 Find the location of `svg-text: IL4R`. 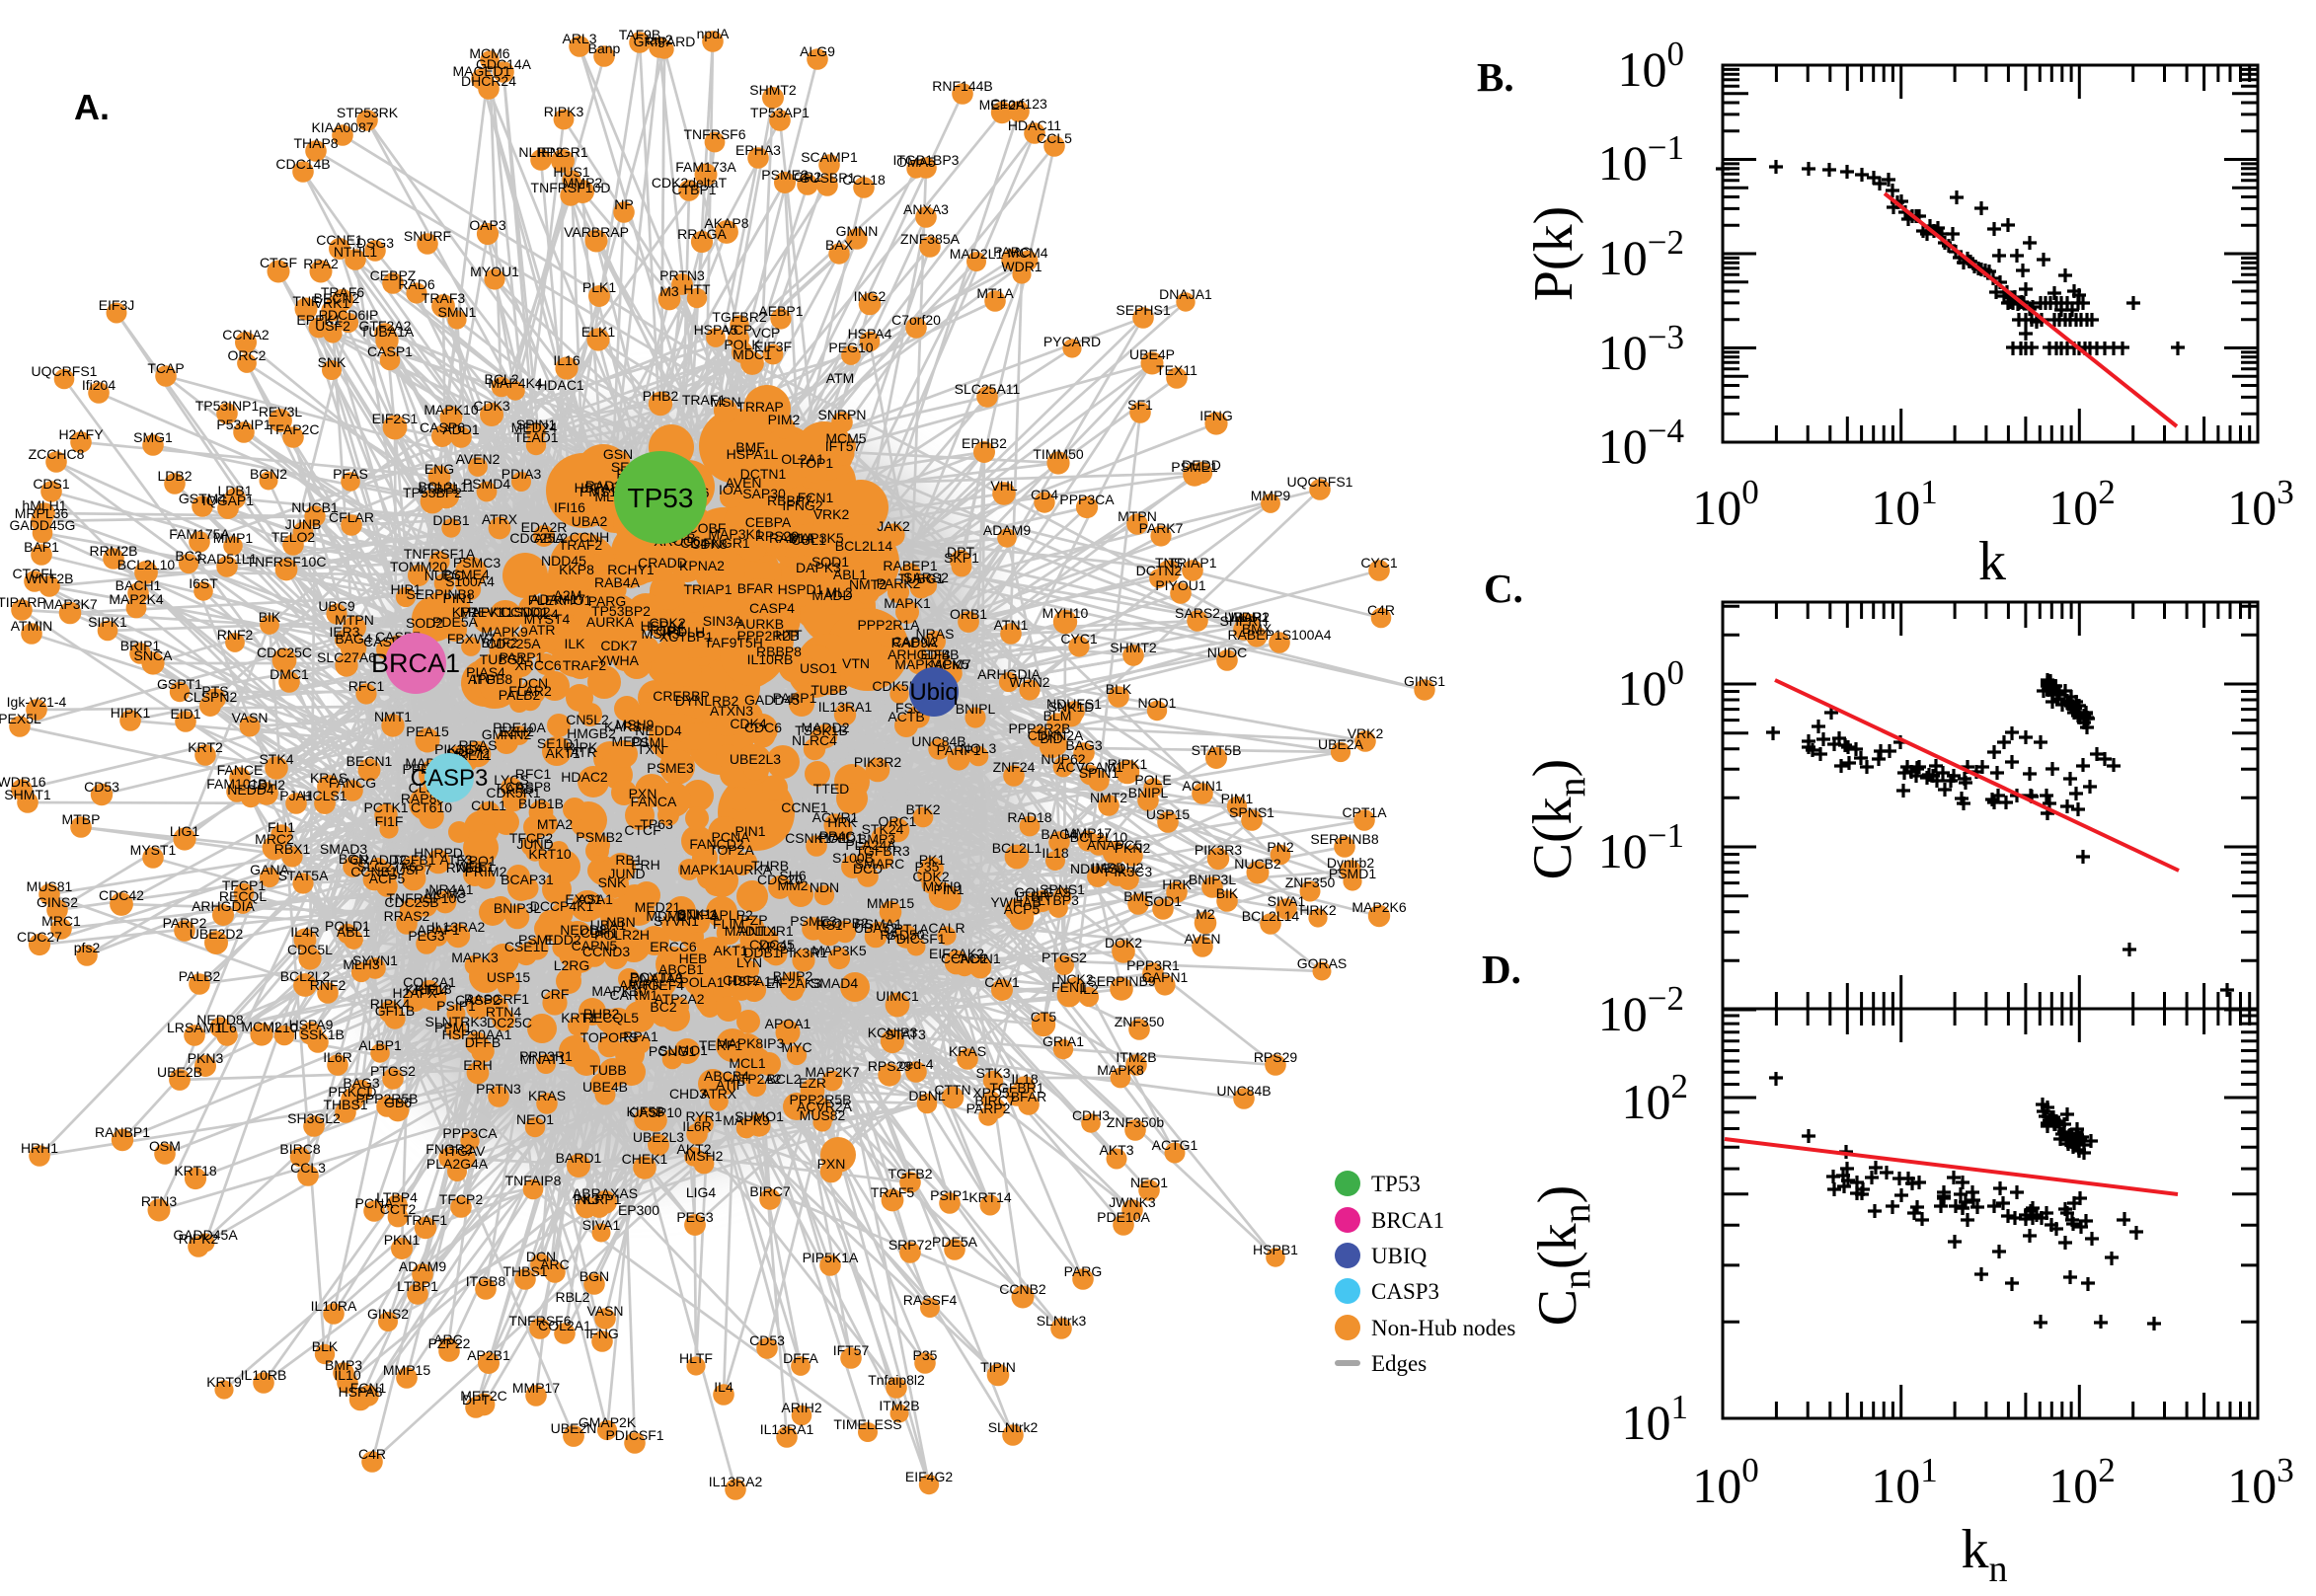

svg-text: IL4R is located at coordinates (305, 932).